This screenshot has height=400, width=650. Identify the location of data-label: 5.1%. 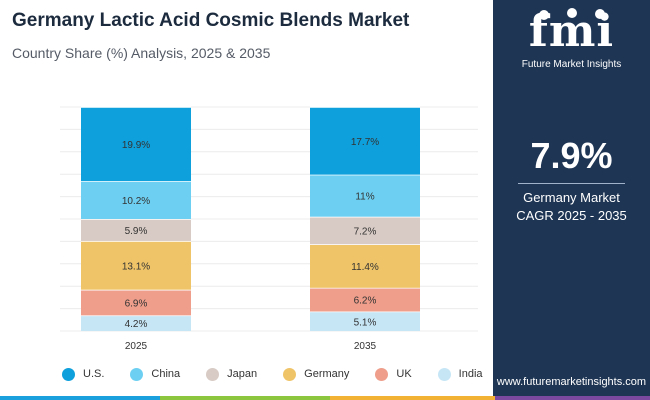
(365, 322).